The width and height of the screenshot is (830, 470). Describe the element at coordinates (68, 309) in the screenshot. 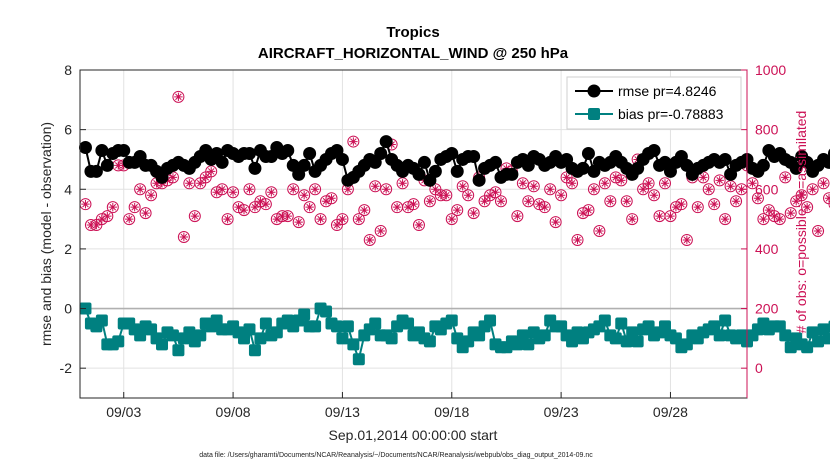

I see `y-tick-label: 0` at that location.